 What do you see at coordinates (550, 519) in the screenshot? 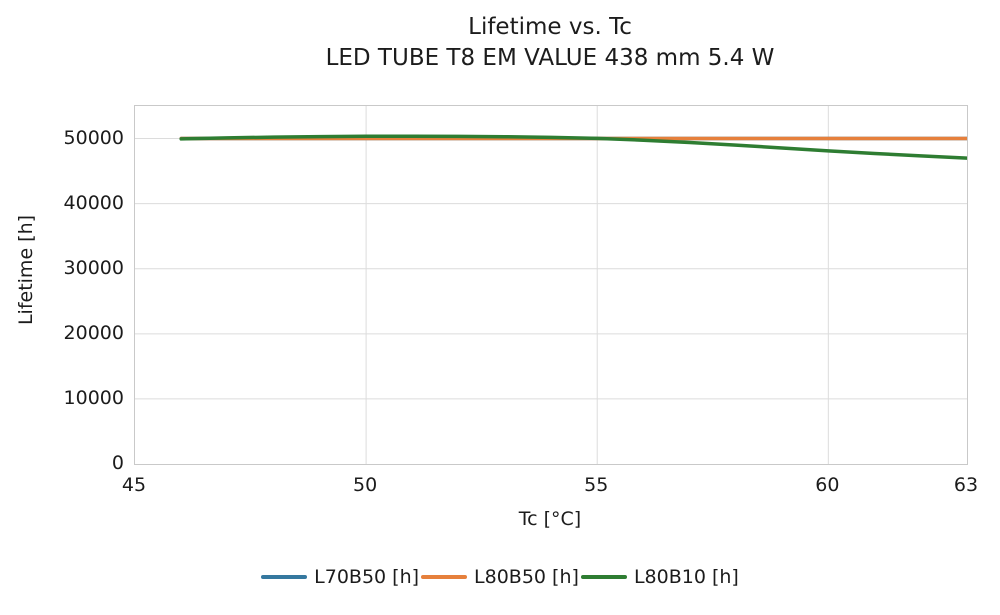
I see `x-axis-label: Tc [°C]` at bounding box center [550, 519].